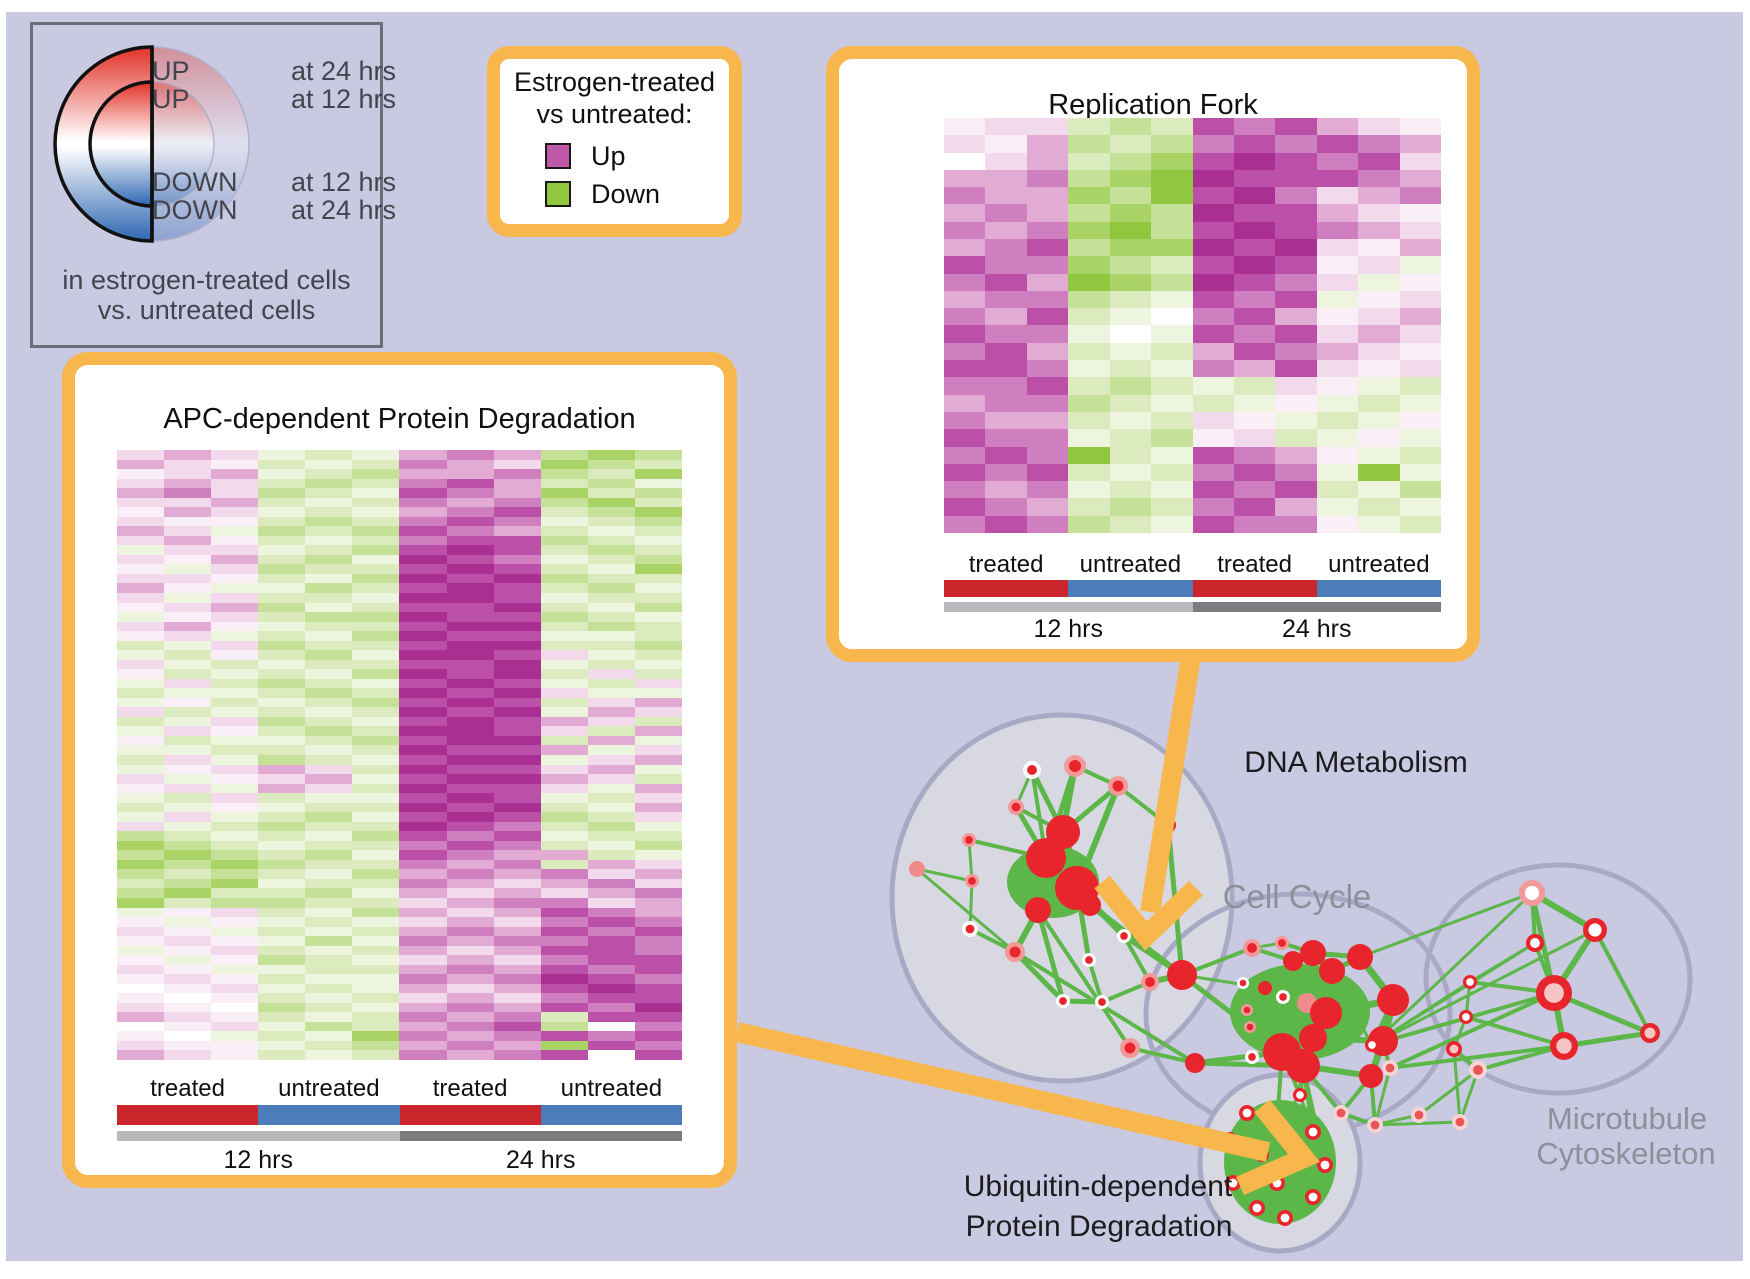 Image resolution: width=1750 pixels, height=1279 pixels. I want to click on group-label: untreated, so click(611, 1088).